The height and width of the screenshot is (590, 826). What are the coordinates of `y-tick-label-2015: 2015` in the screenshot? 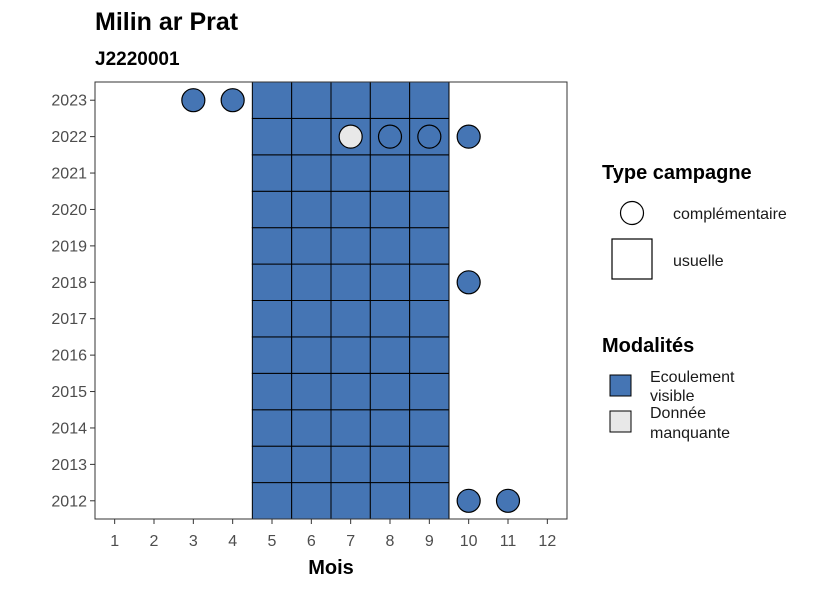 It's located at (69, 392).